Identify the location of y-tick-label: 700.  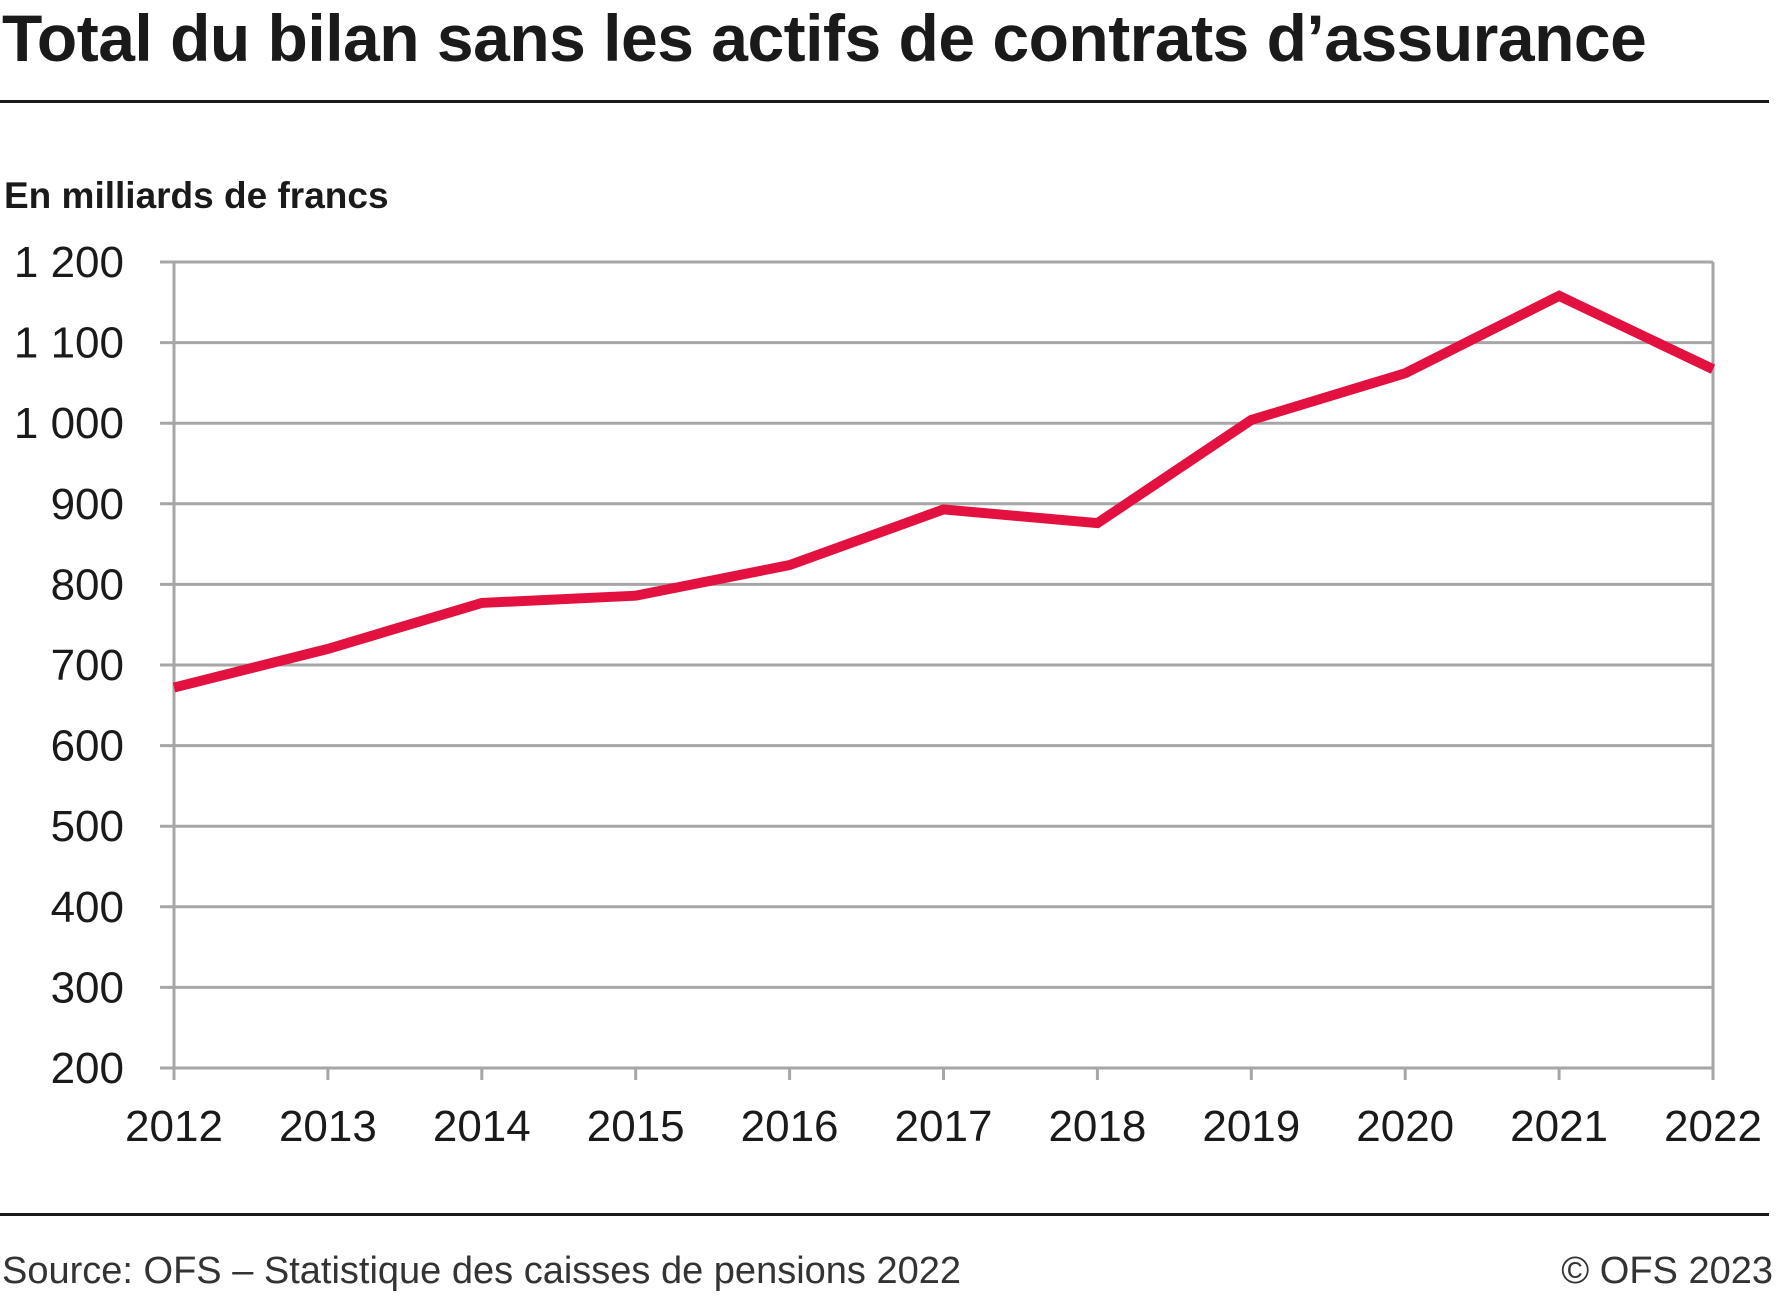
(87, 665).